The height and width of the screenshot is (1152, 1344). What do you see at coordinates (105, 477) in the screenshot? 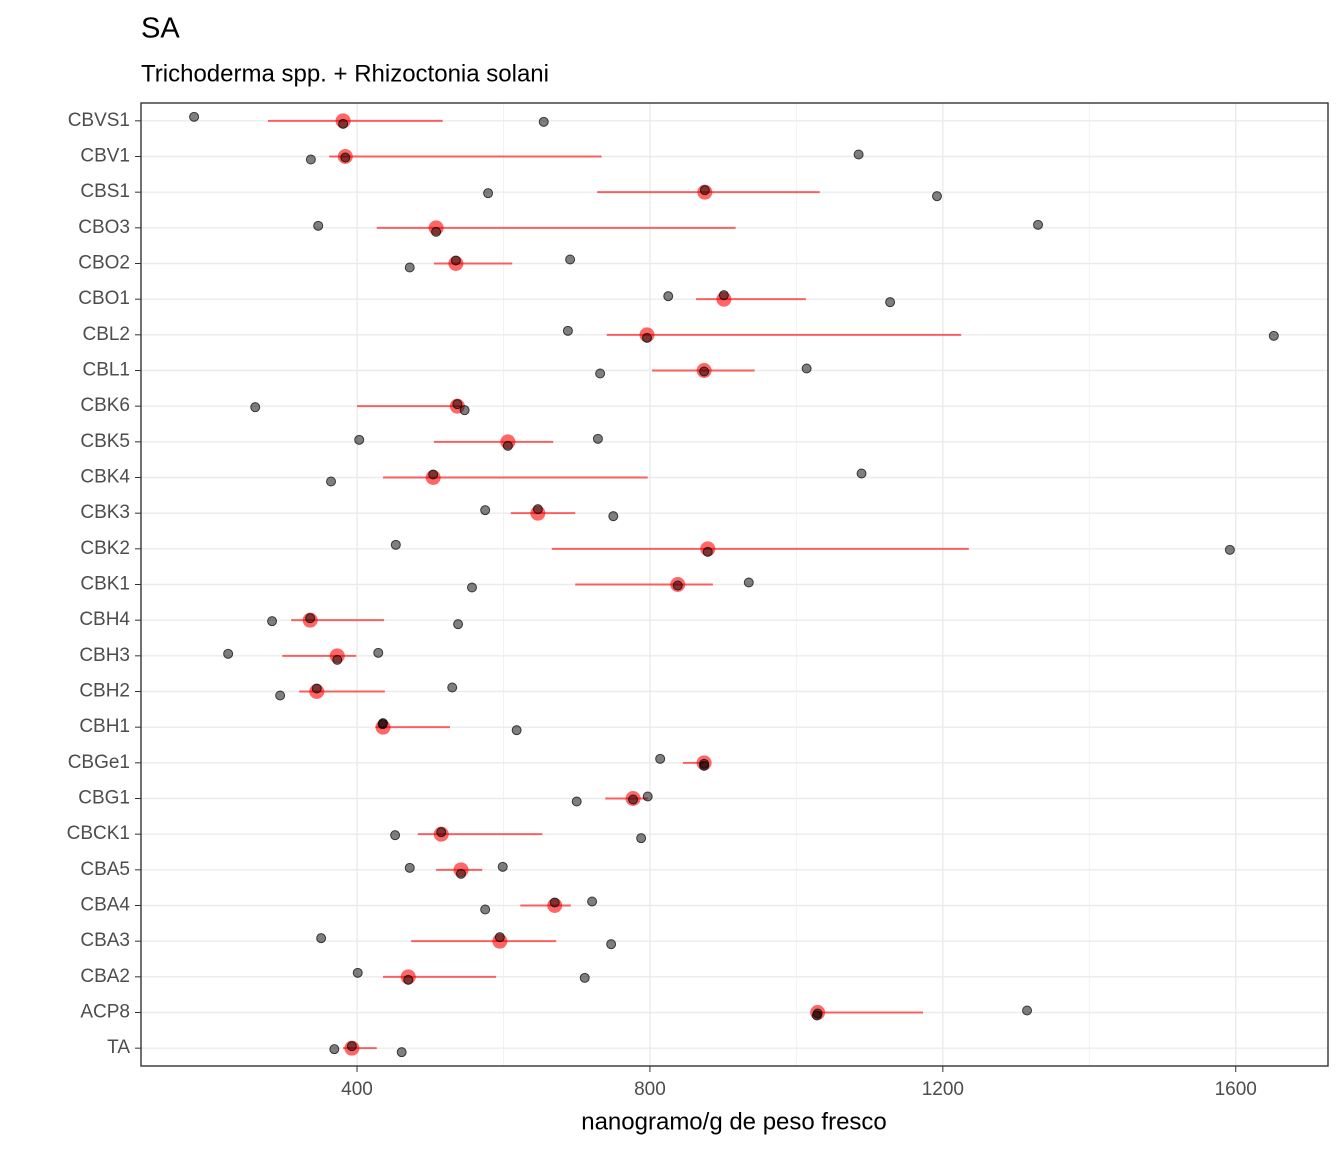
I see `y-tick-label: CBK4` at bounding box center [105, 477].